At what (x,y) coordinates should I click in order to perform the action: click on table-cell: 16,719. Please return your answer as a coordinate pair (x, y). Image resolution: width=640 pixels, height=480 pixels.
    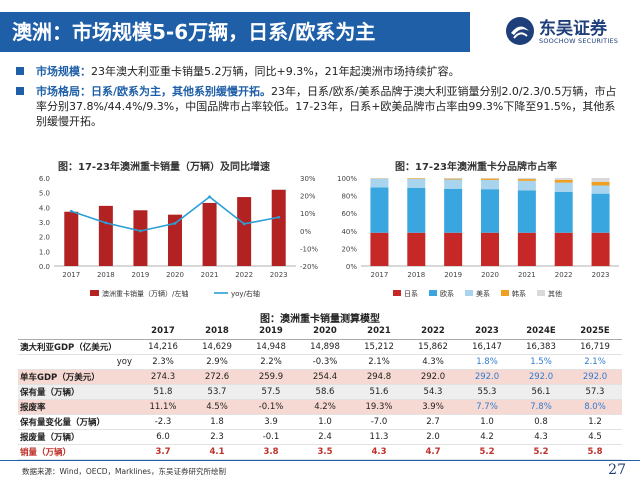
    Looking at the image, I should click on (595, 347).